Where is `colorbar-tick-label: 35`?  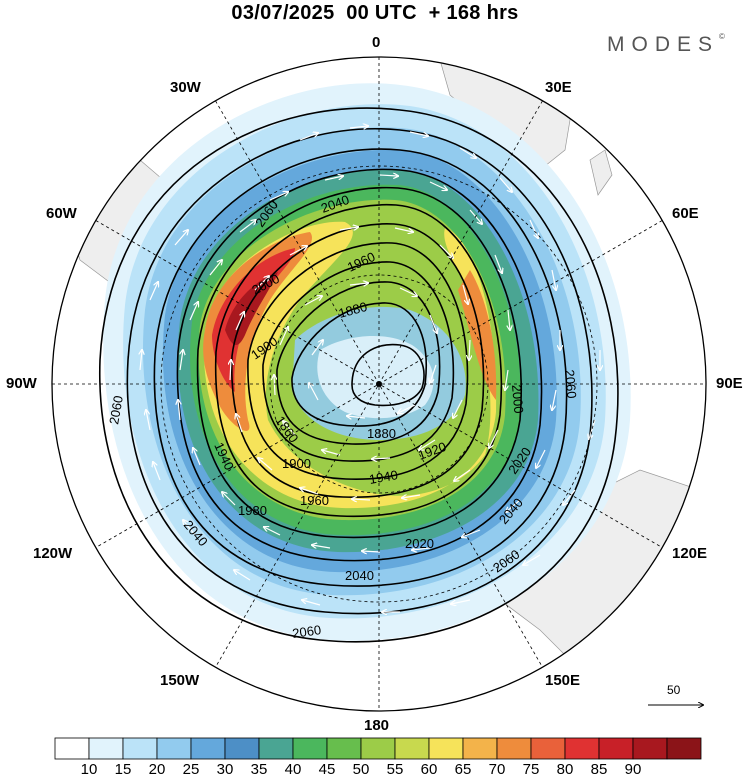 colorbar-tick-label: 35 is located at coordinates (259, 769).